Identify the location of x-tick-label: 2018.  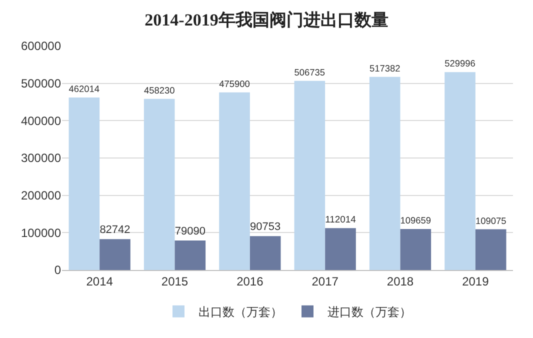
(400, 281).